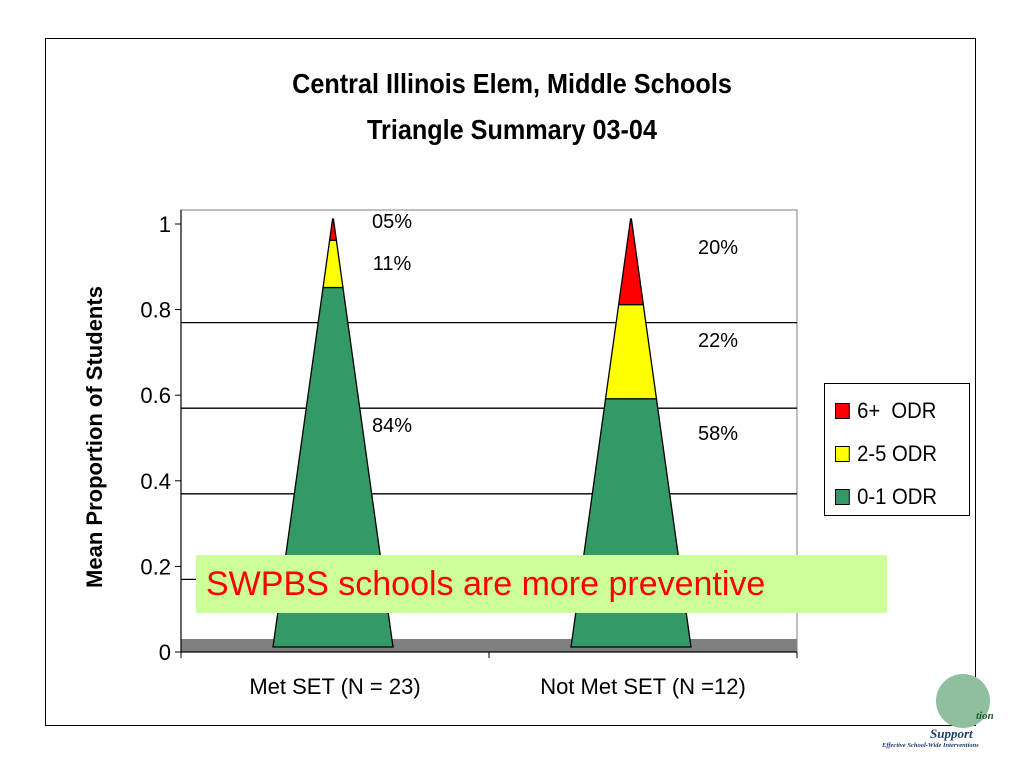 This screenshot has width=1024, height=768. Describe the element at coordinates (155, 395) in the screenshot. I see `y-tick-label: 0.6` at that location.